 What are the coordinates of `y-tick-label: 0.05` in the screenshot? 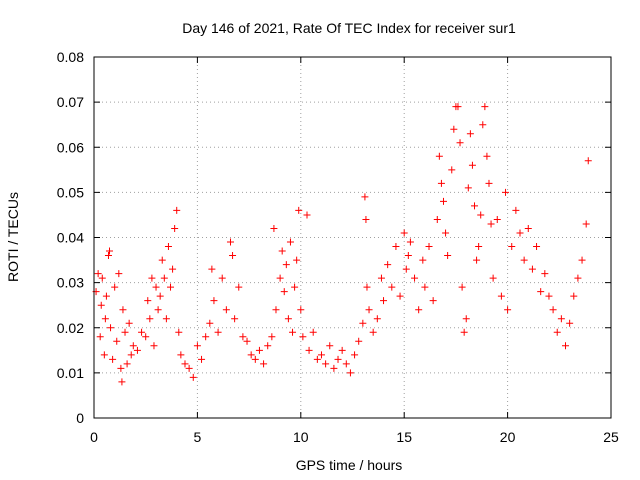 It's located at (70, 192).